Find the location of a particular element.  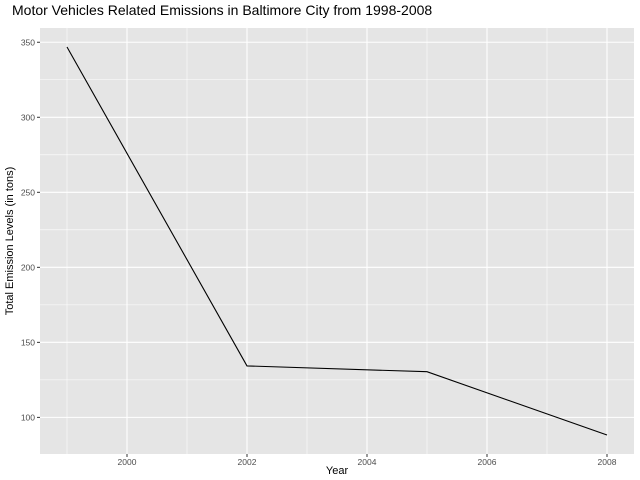

y-axis-title: Total Emission Levels (in tons) is located at coordinates (10, 241).